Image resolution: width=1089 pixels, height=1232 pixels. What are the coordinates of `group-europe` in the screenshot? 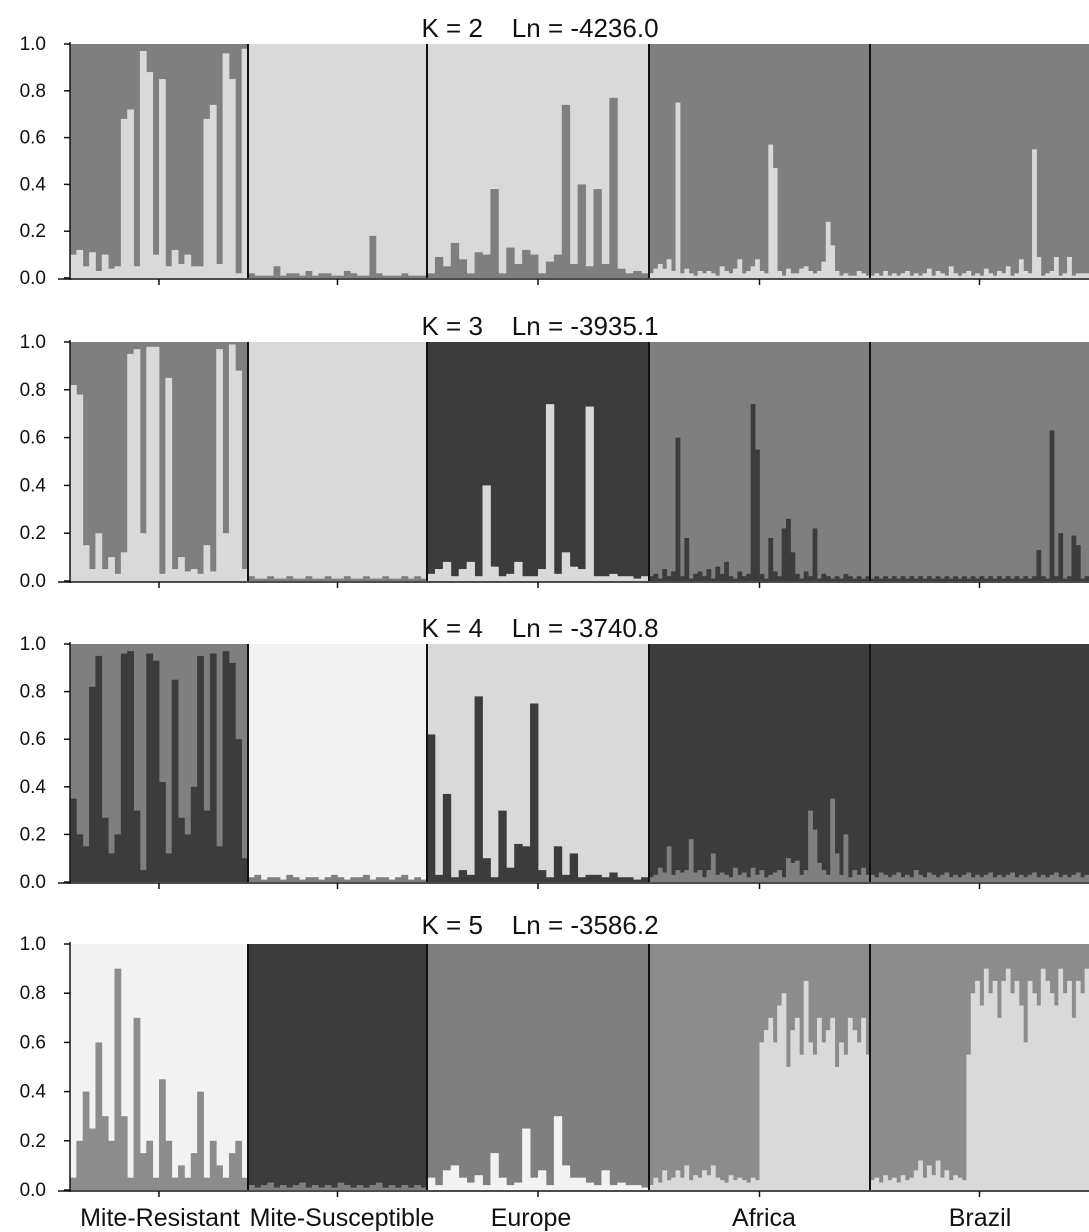 It's located at (538, 461).